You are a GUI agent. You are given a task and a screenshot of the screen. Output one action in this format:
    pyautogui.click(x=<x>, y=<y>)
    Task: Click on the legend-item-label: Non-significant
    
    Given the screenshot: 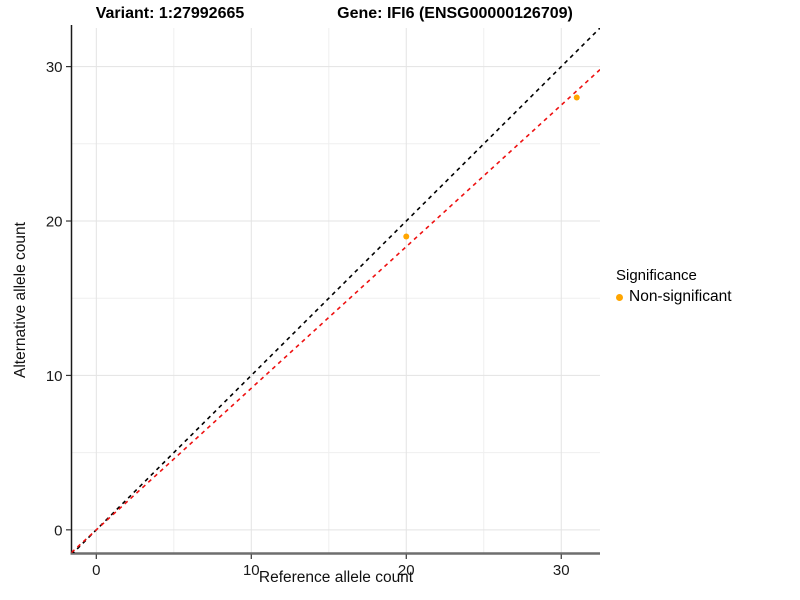 What is the action you would take?
    pyautogui.click(x=680, y=296)
    